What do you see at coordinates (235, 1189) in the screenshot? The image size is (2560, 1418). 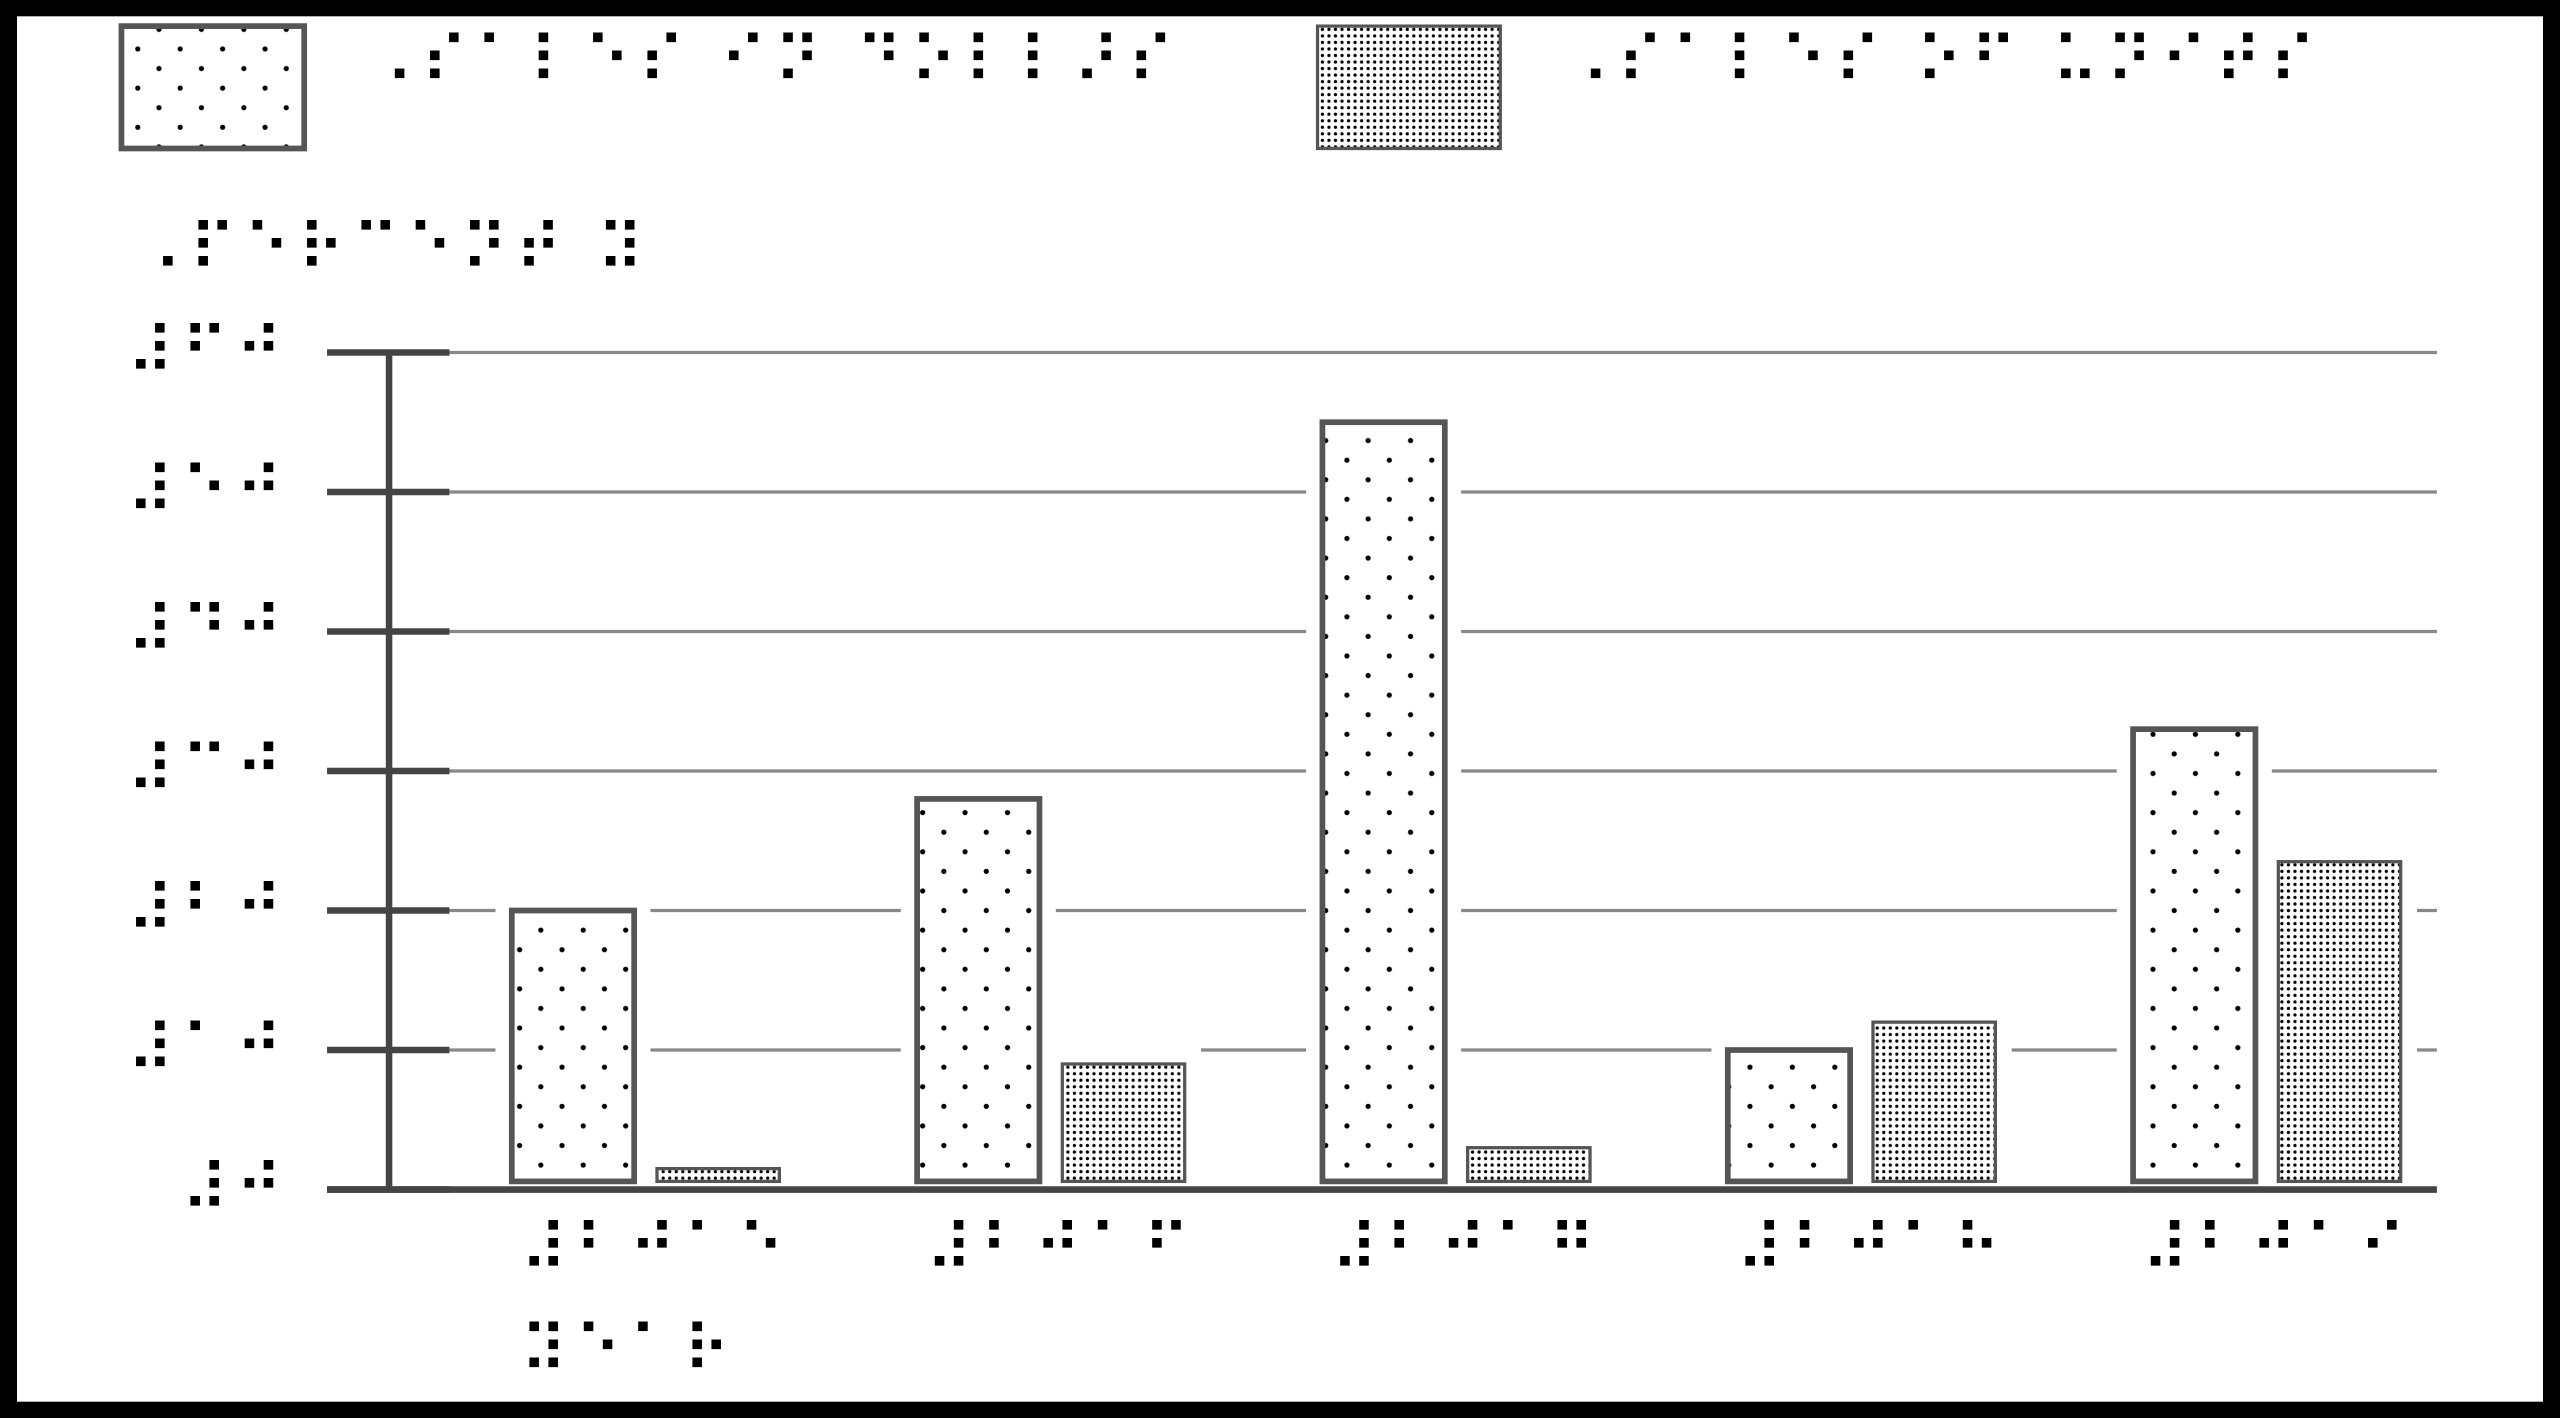 I see `y-tick-label: ⠼⠚` at bounding box center [235, 1189].